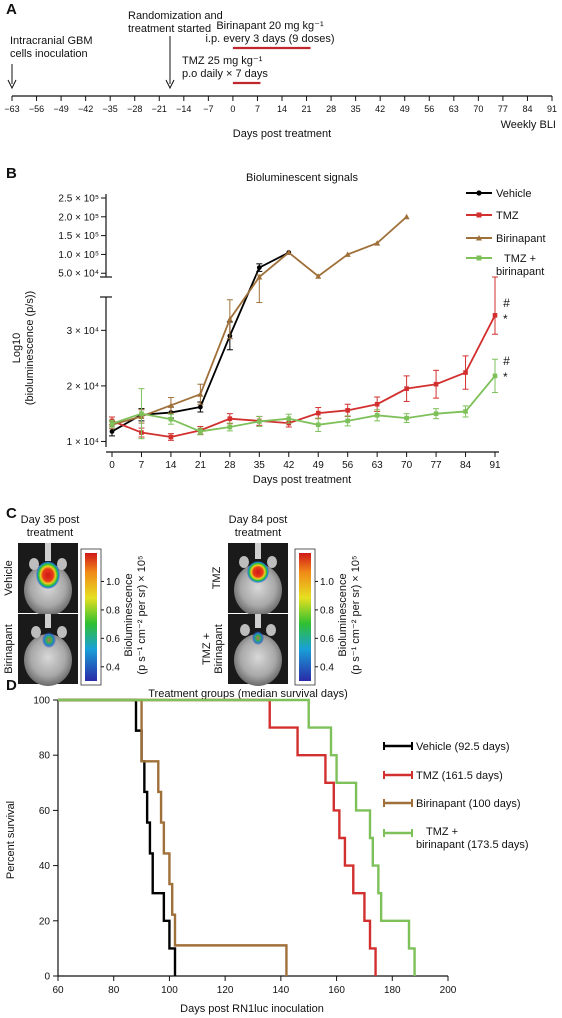  Describe the element at coordinates (282, 134) in the screenshot. I see `timeline-xlabel: Days post treatment` at that location.